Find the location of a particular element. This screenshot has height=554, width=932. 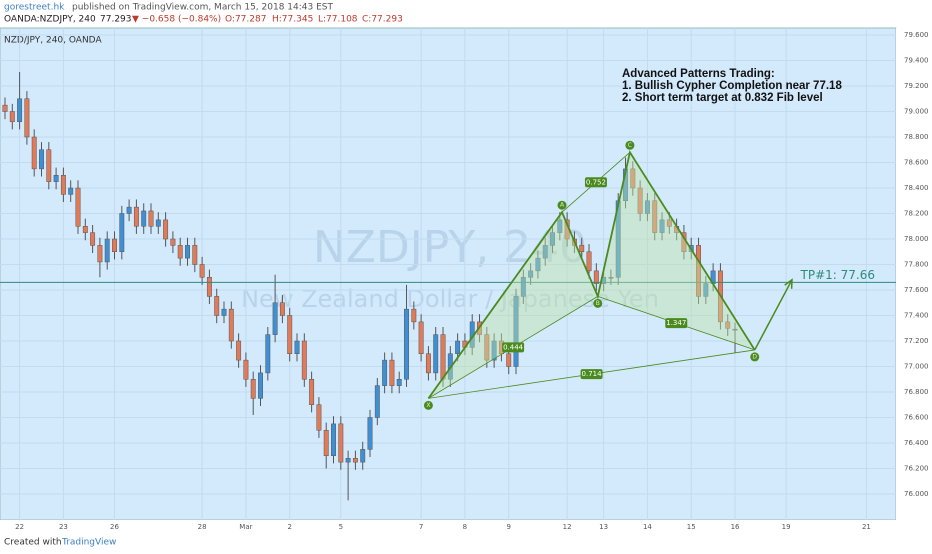

y-tick-label: 76.400 is located at coordinates (916, 443).